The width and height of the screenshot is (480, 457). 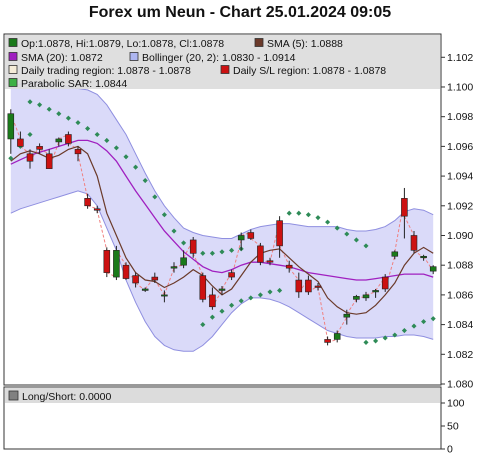 What do you see at coordinates (460, 355) in the screenshot?
I see `price-tick-label: 1.082` at bounding box center [460, 355].